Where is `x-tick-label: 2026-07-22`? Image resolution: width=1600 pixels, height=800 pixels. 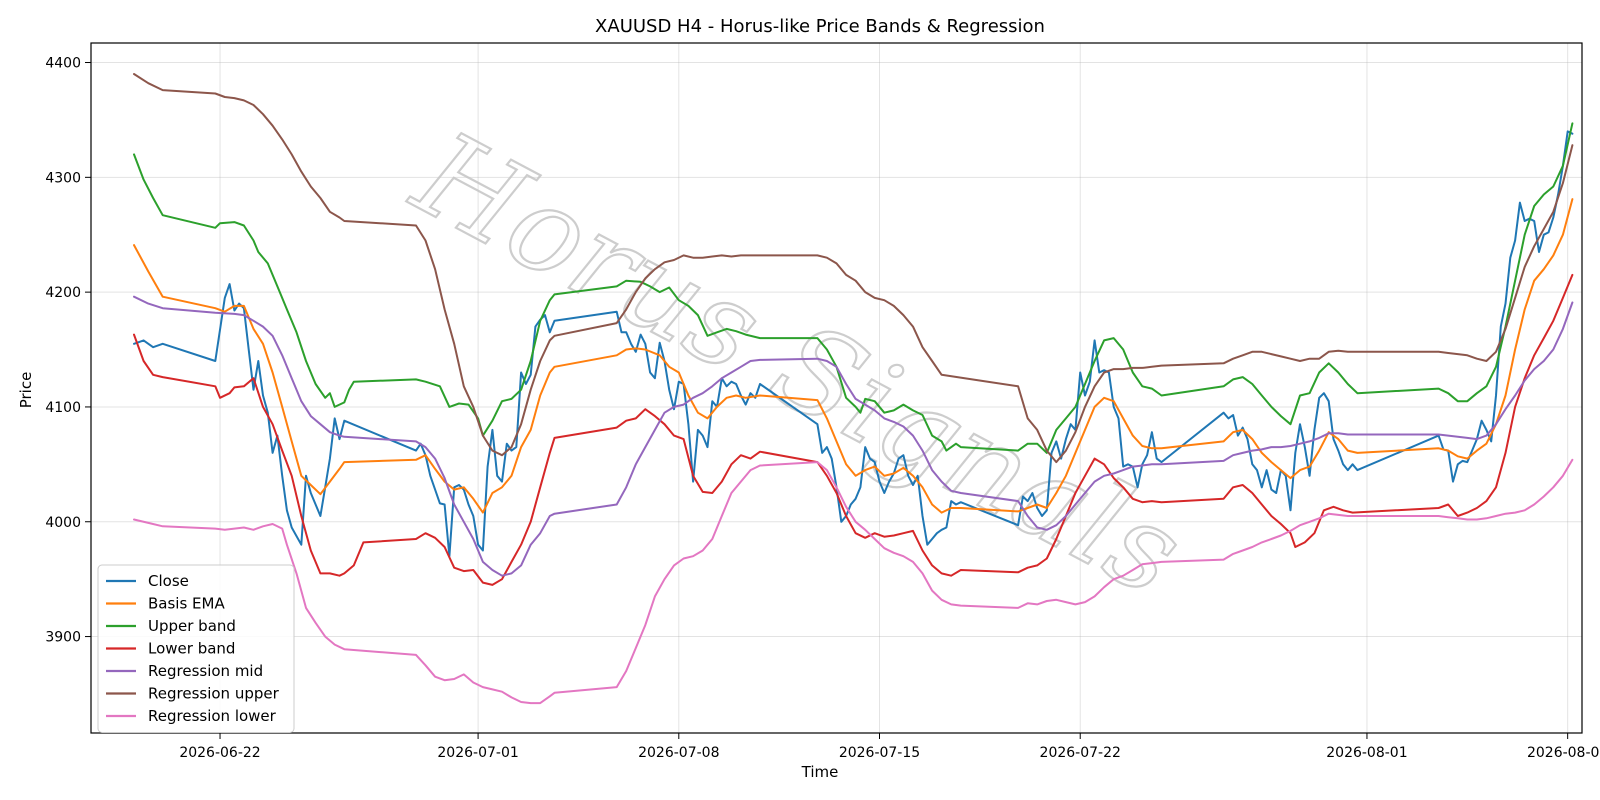 x-tick-label: 2026-07-22 is located at coordinates (1080, 753).